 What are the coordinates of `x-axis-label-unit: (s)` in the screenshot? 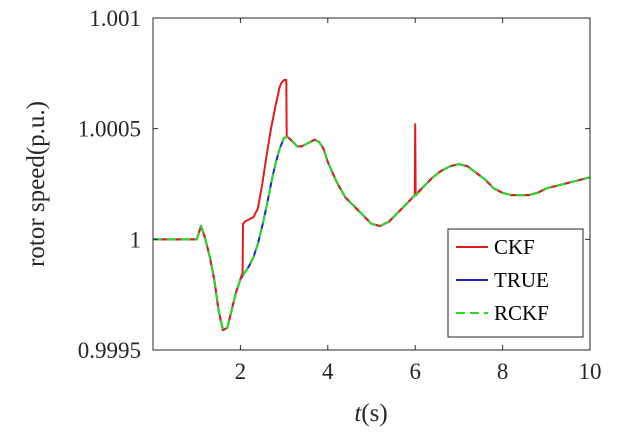 It's located at (374, 413).